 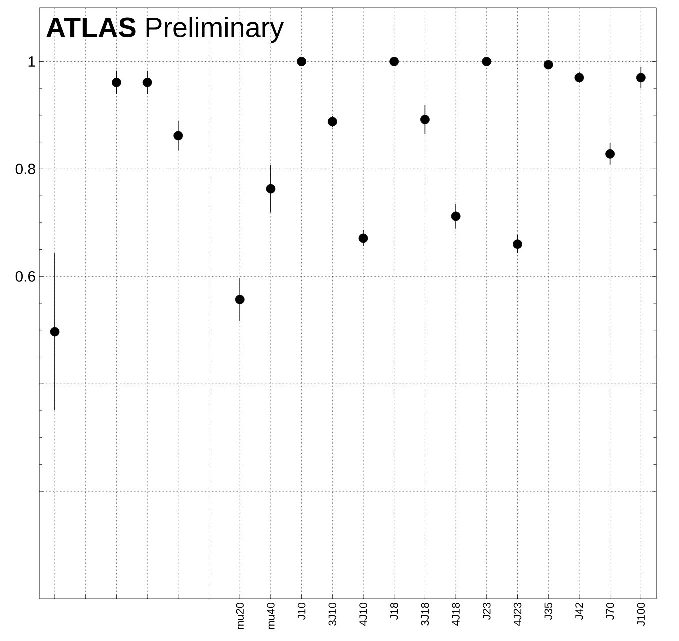 What do you see at coordinates (165, 30) in the screenshot?
I see `chart-title: ATLAS Preliminary` at bounding box center [165, 30].